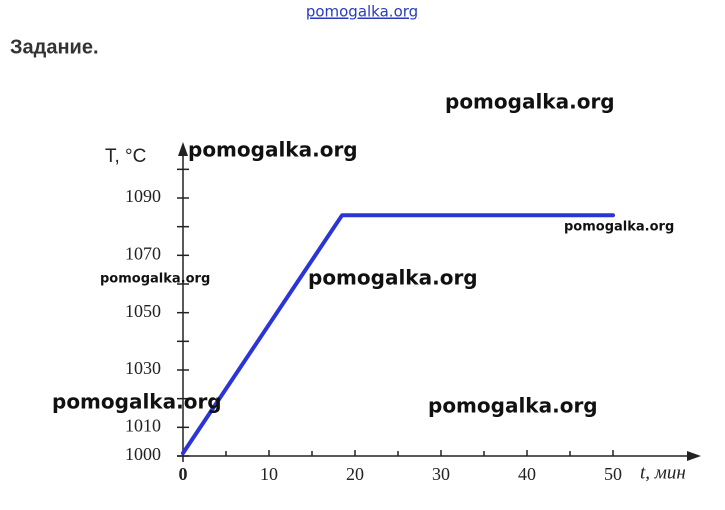 The width and height of the screenshot is (725, 510). What do you see at coordinates (143, 253) in the screenshot?
I see `y-tick-label: 1070` at bounding box center [143, 253].